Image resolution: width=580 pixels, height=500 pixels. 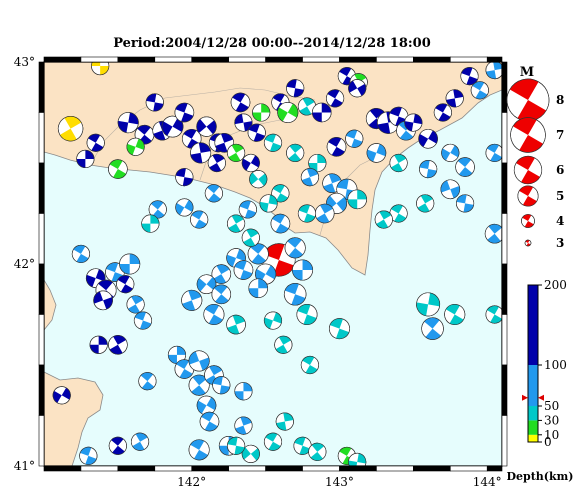 I want to click on magnitude-legend-label: 3, so click(x=560, y=243).